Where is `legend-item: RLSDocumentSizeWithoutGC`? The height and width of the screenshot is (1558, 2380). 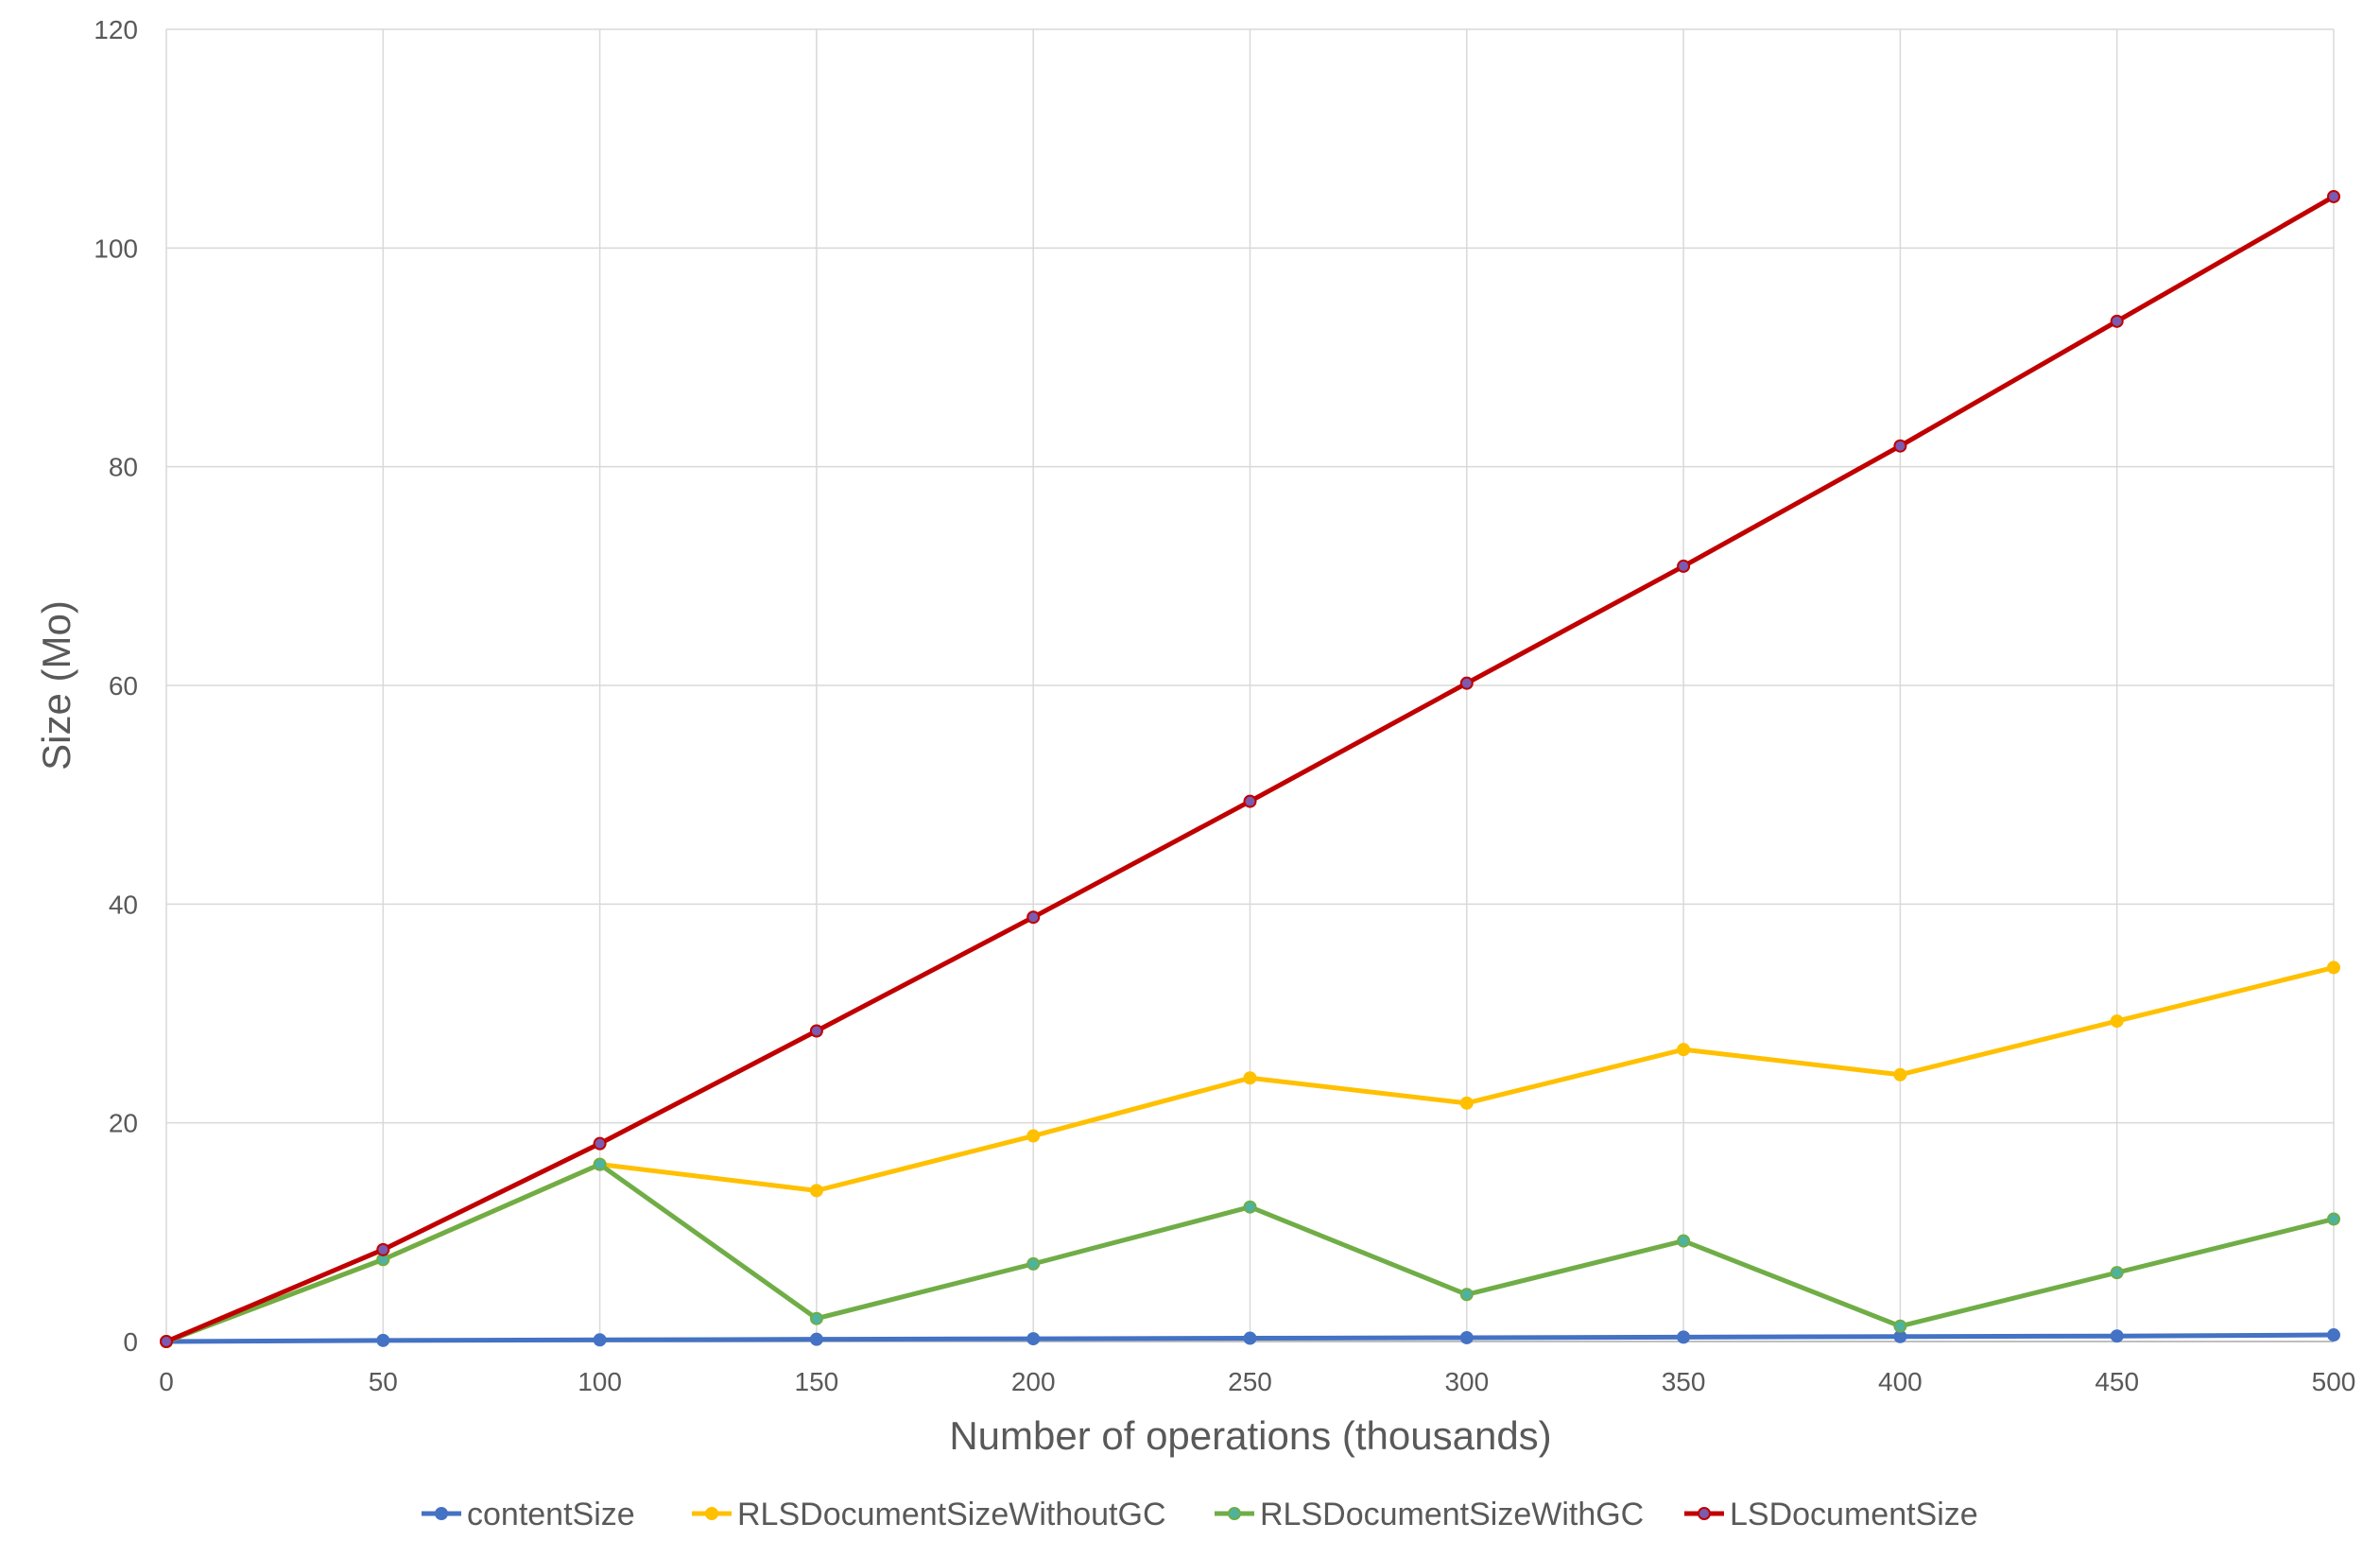
legend-item: RLSDocumentSizeWithoutGC is located at coordinates (929, 1514).